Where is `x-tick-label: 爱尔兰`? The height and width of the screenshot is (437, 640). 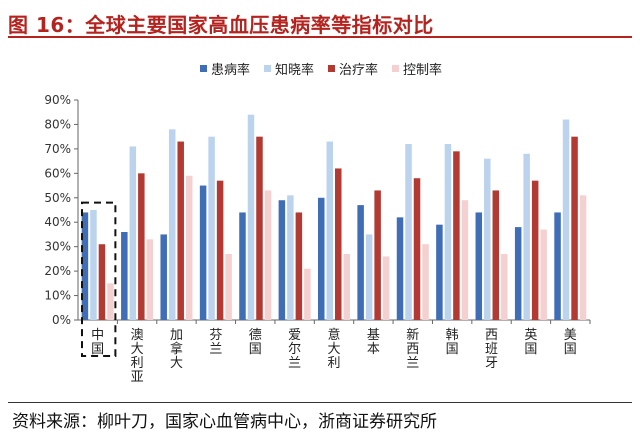
x-tick-label: 爱尔兰 is located at coordinates (294, 349).